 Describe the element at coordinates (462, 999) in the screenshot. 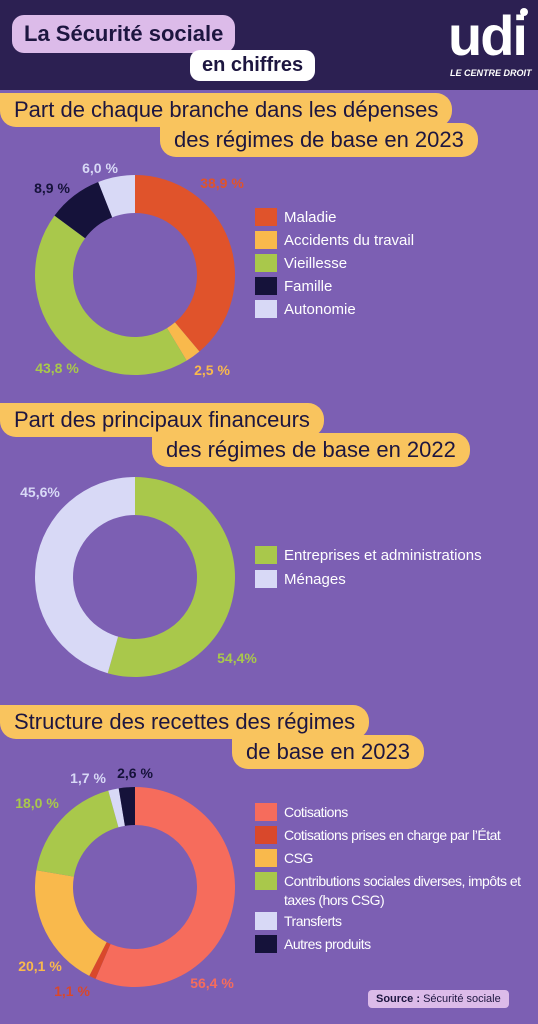

I see `source-text: Sécurité sociale` at that location.